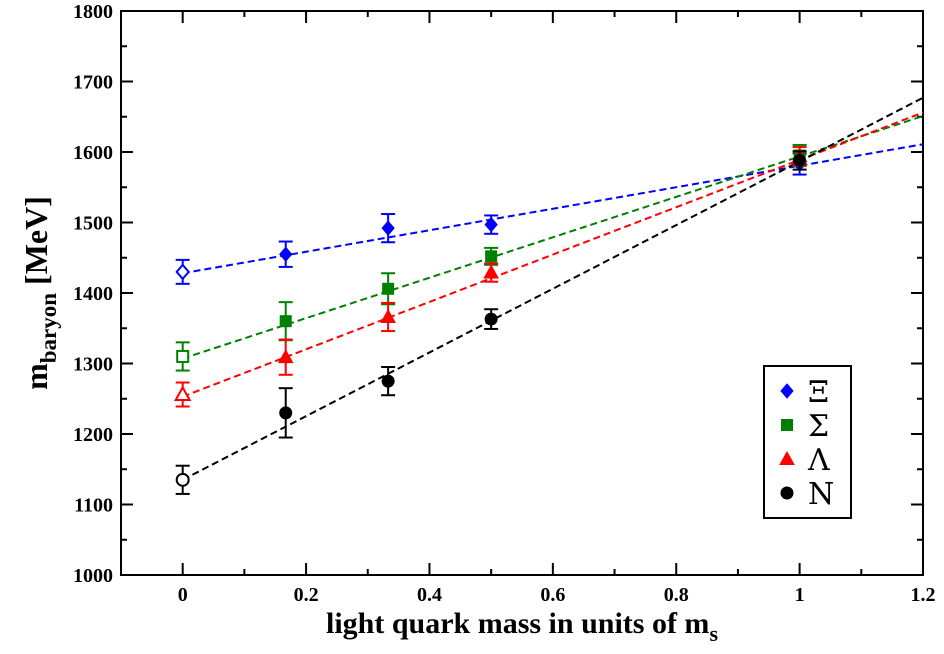 The width and height of the screenshot is (944, 654). I want to click on x-axis-title: light quark mass in units of ms, so click(522, 626).